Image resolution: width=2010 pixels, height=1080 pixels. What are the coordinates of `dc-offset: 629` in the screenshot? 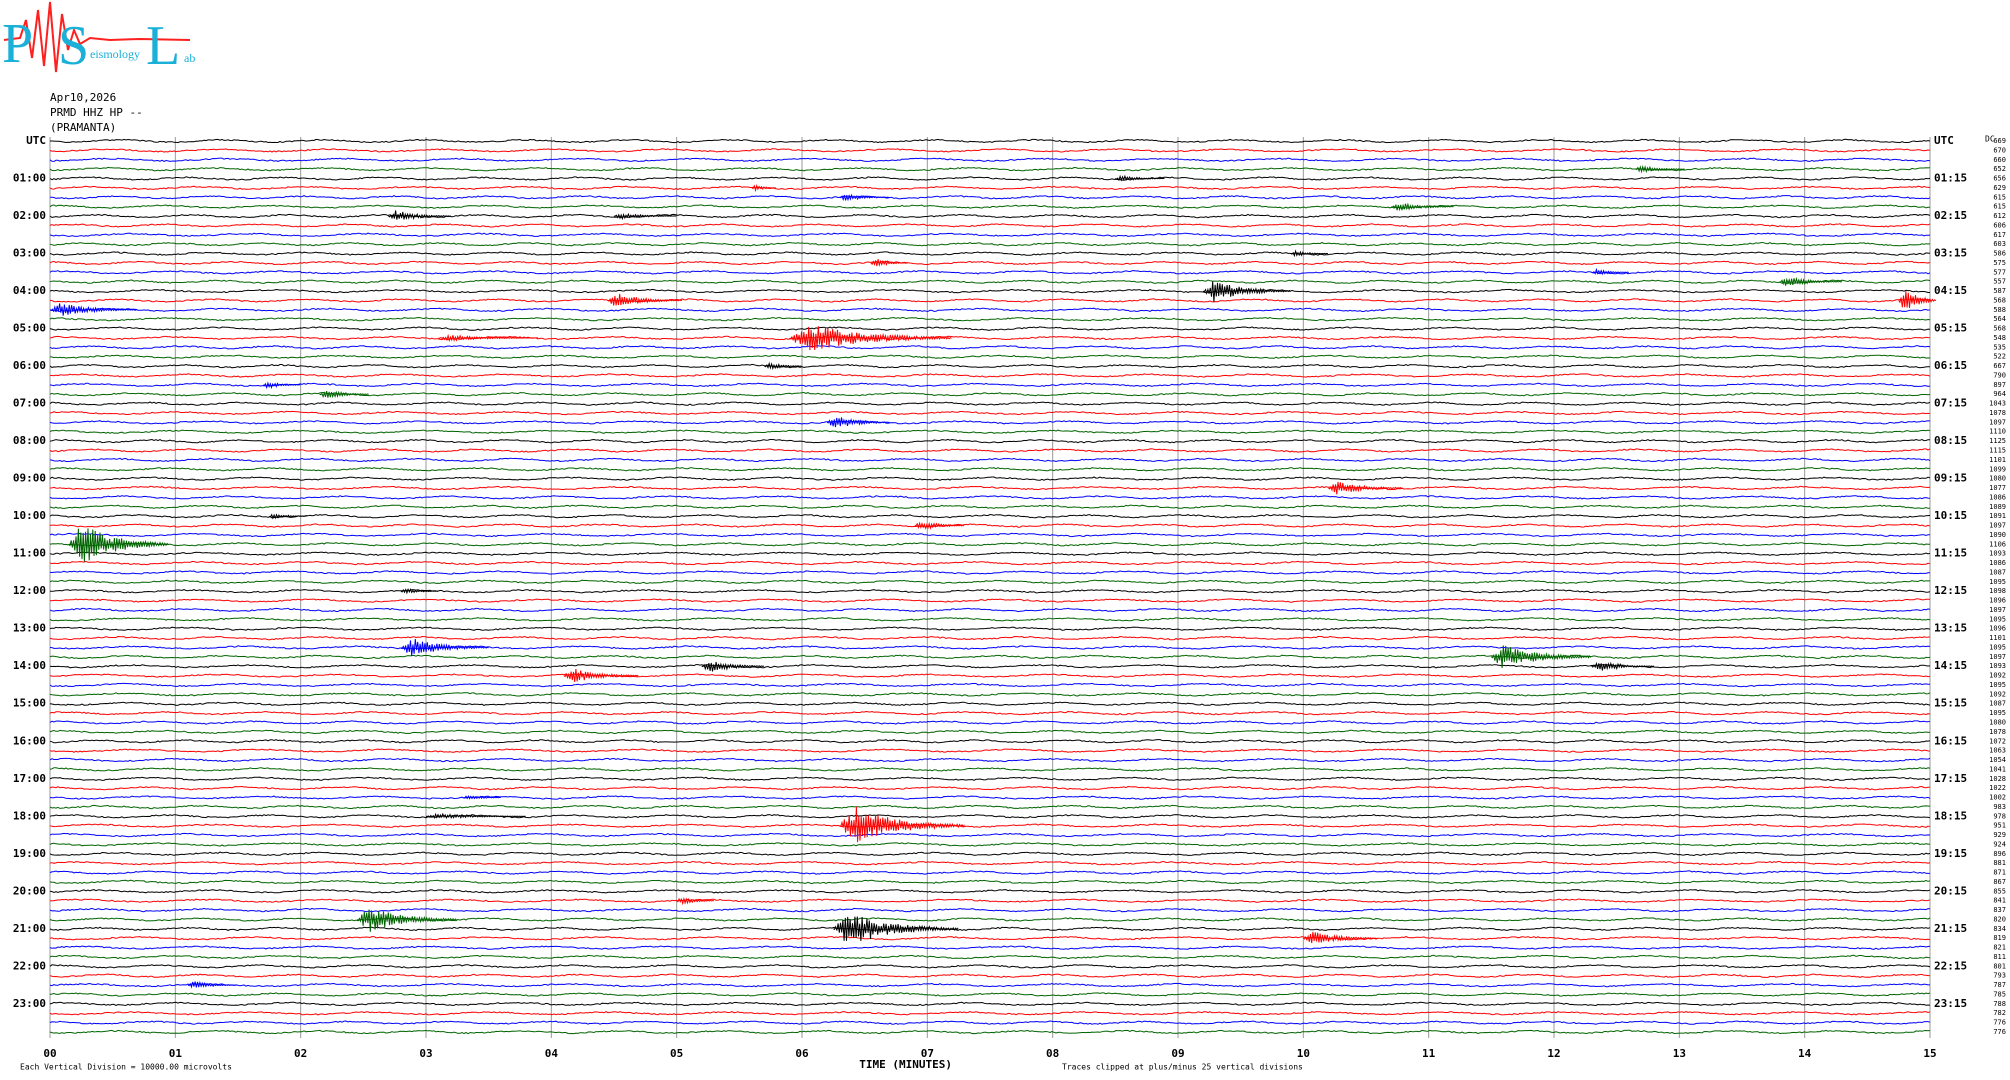 It's located at (1999, 188).